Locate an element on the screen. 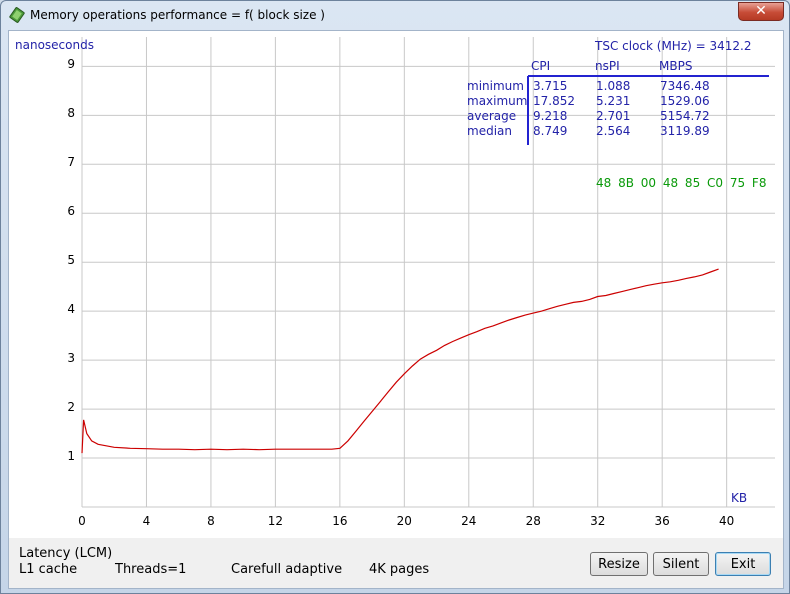 This screenshot has height=594, width=790. y-tick-label: 6 is located at coordinates (71, 211).